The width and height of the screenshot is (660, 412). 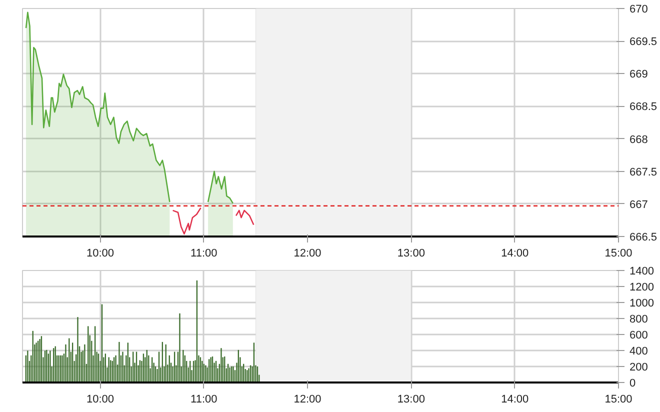 I want to click on y-tick-label: 1200, so click(x=642, y=288).